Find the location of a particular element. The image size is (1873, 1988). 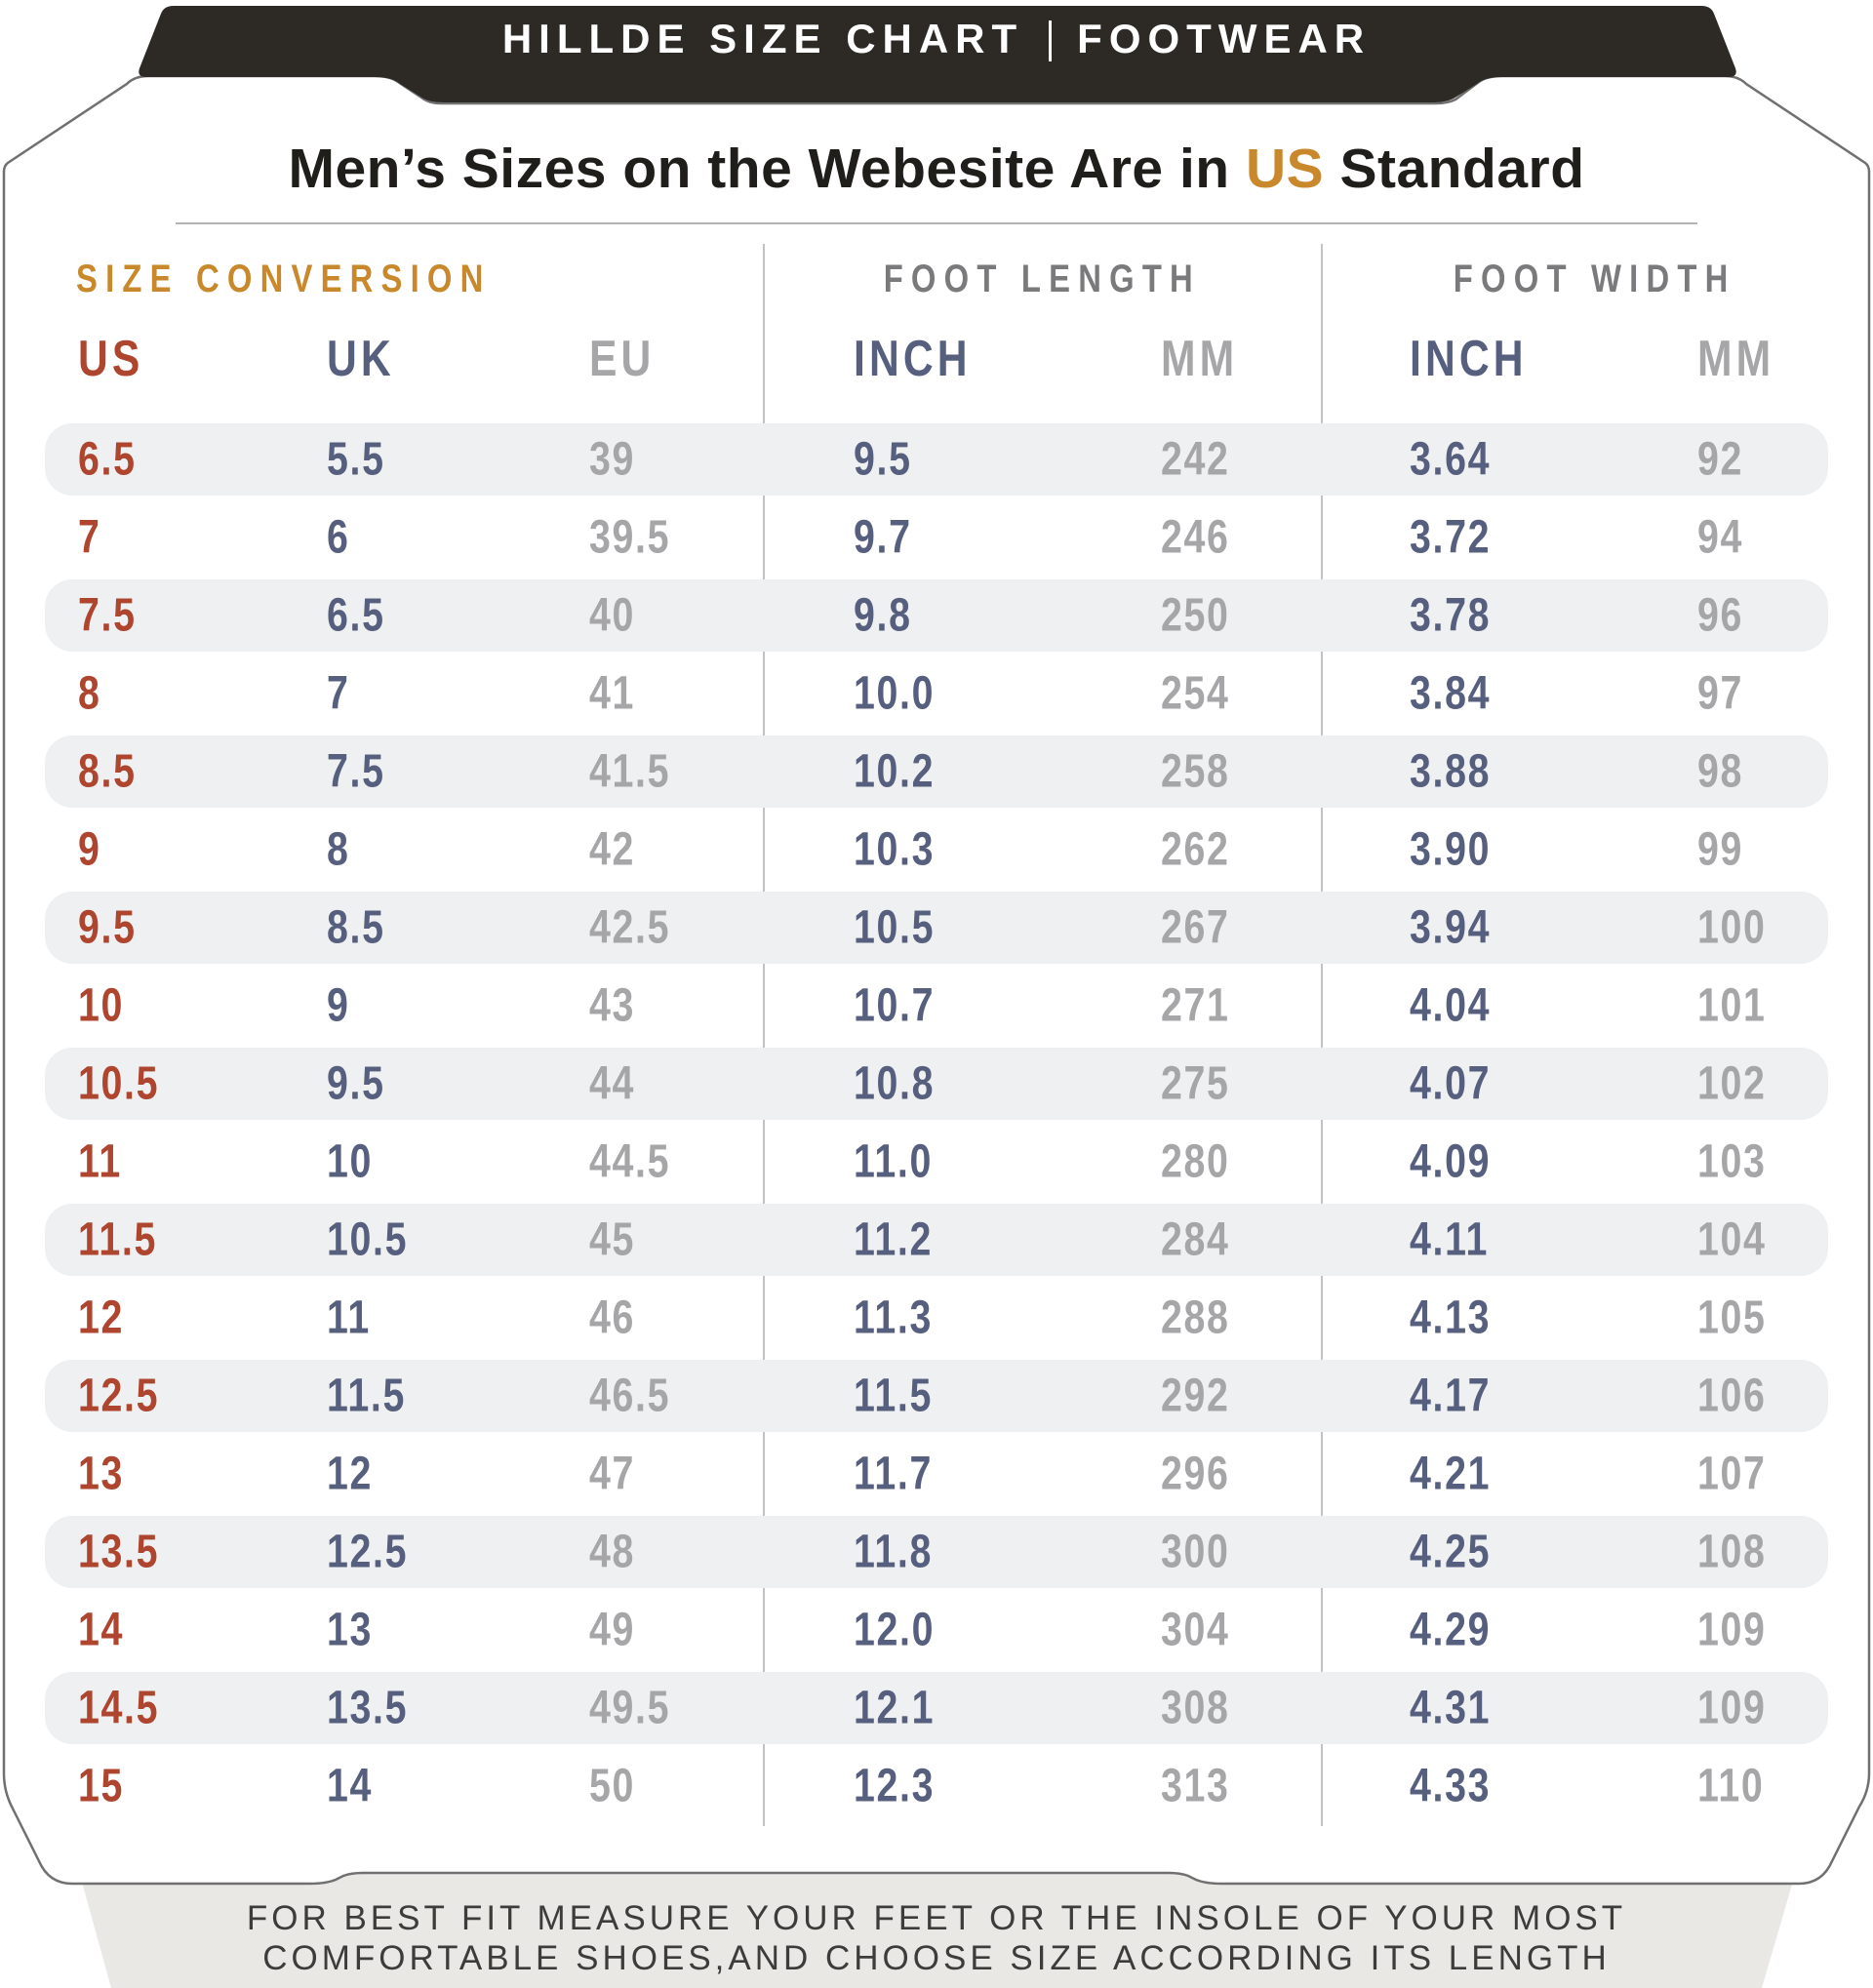

cell-length-inch: 11.7 is located at coordinates (894, 1474).